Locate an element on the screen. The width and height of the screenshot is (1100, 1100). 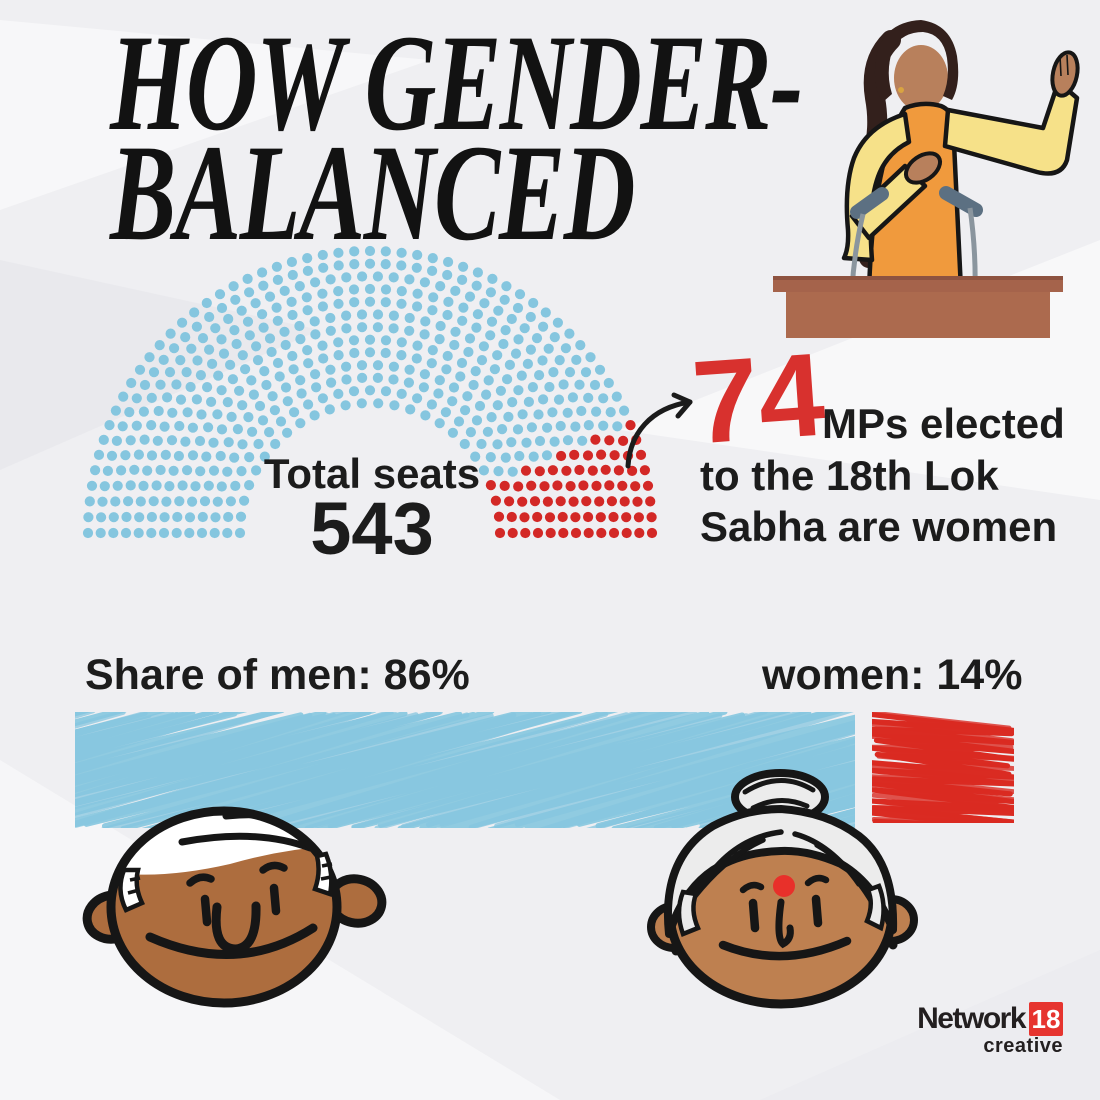
woman-nose is located at coordinates (784, 923).